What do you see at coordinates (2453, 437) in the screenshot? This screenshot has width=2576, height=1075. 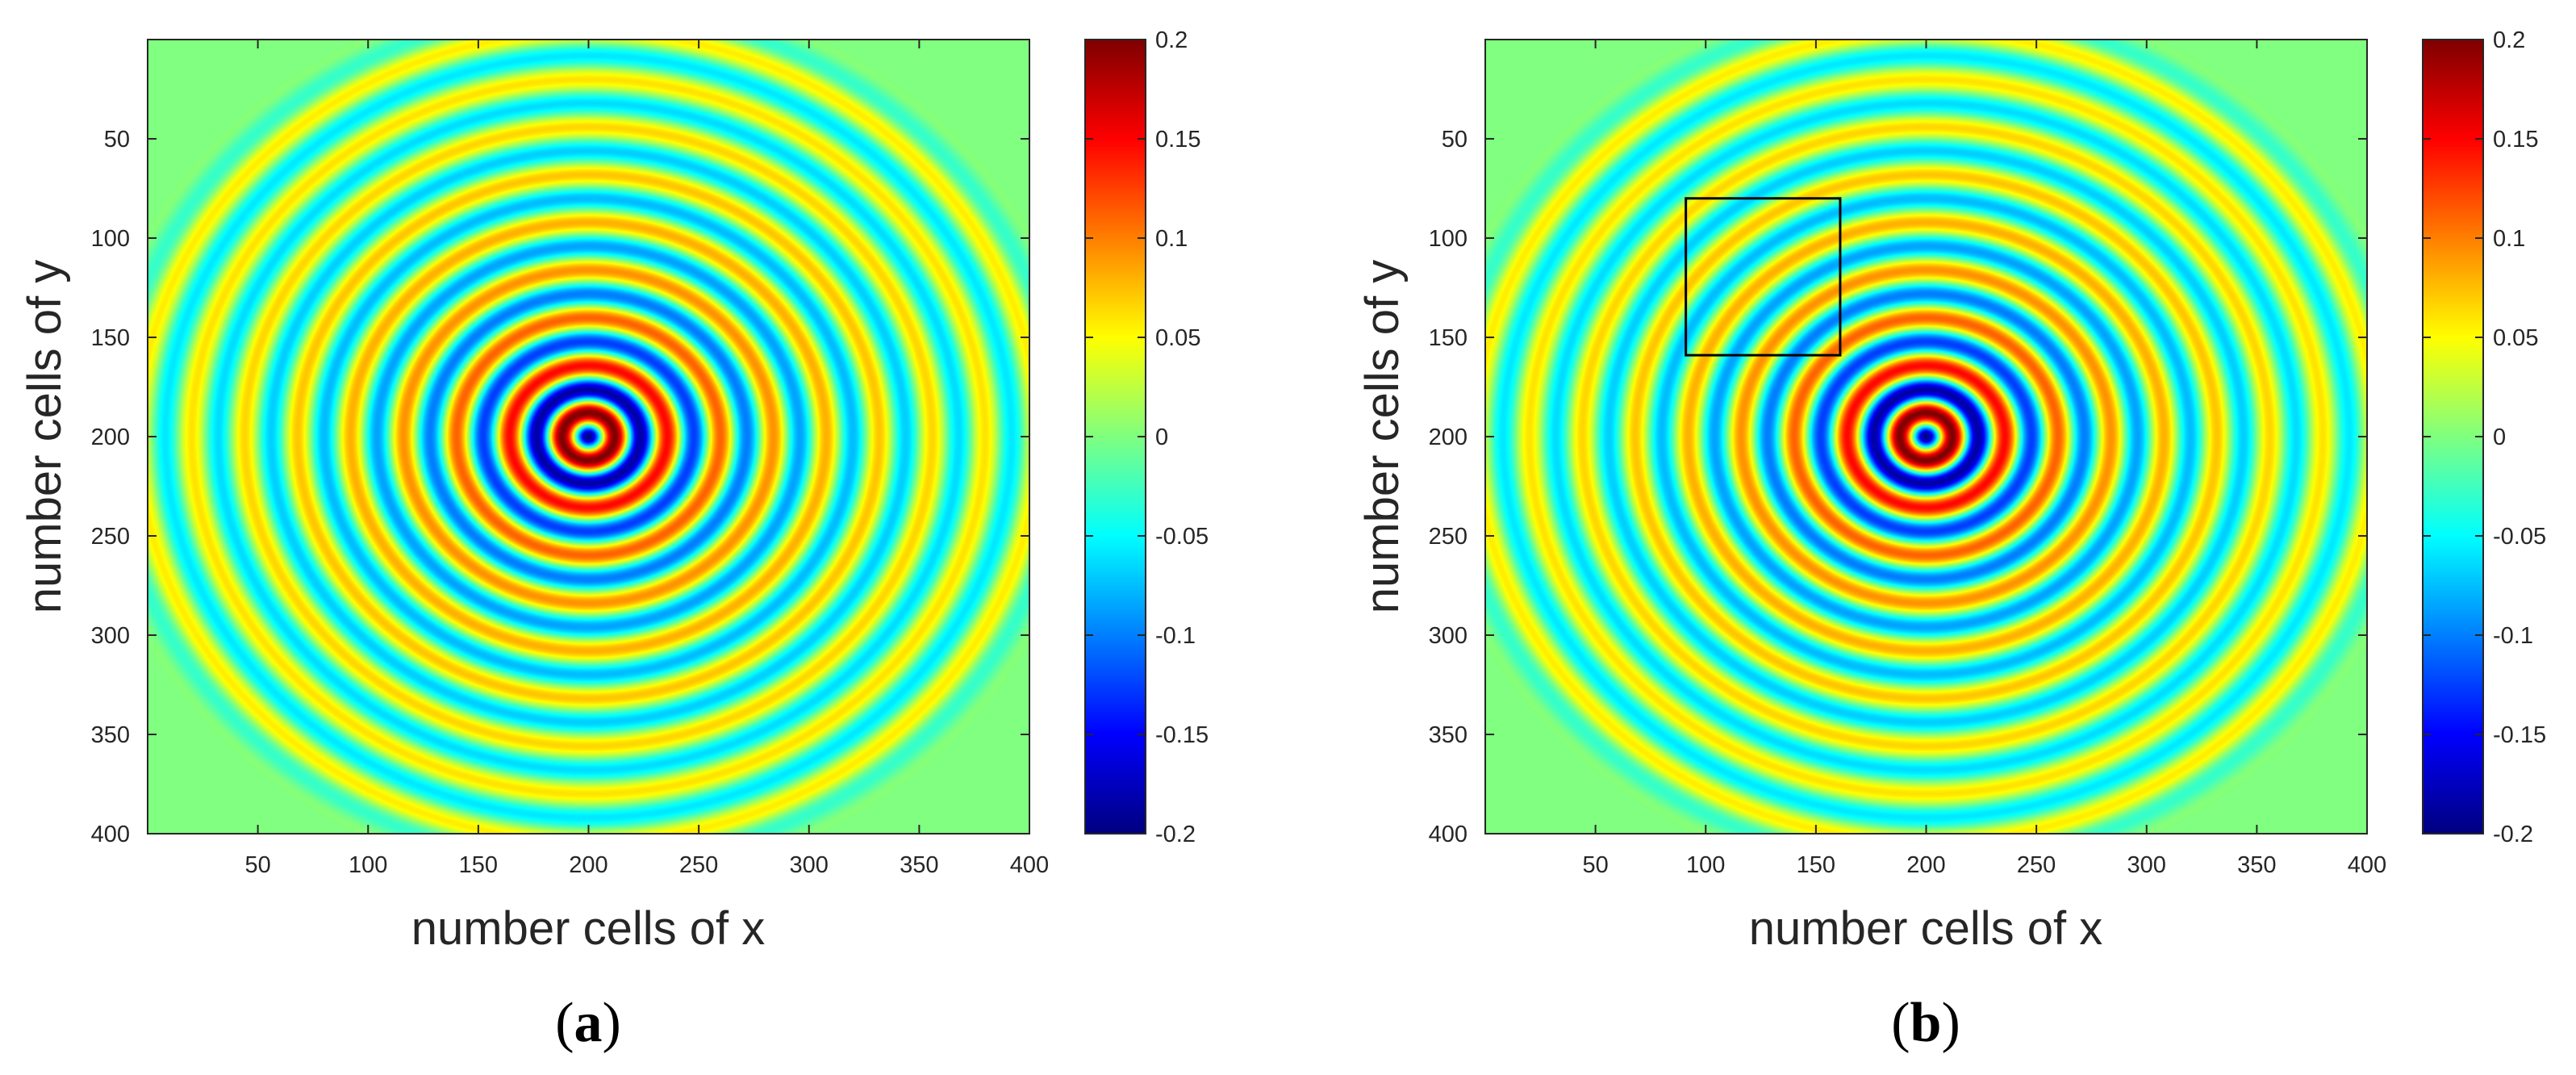 I see `colorbar-gradient-b` at bounding box center [2453, 437].